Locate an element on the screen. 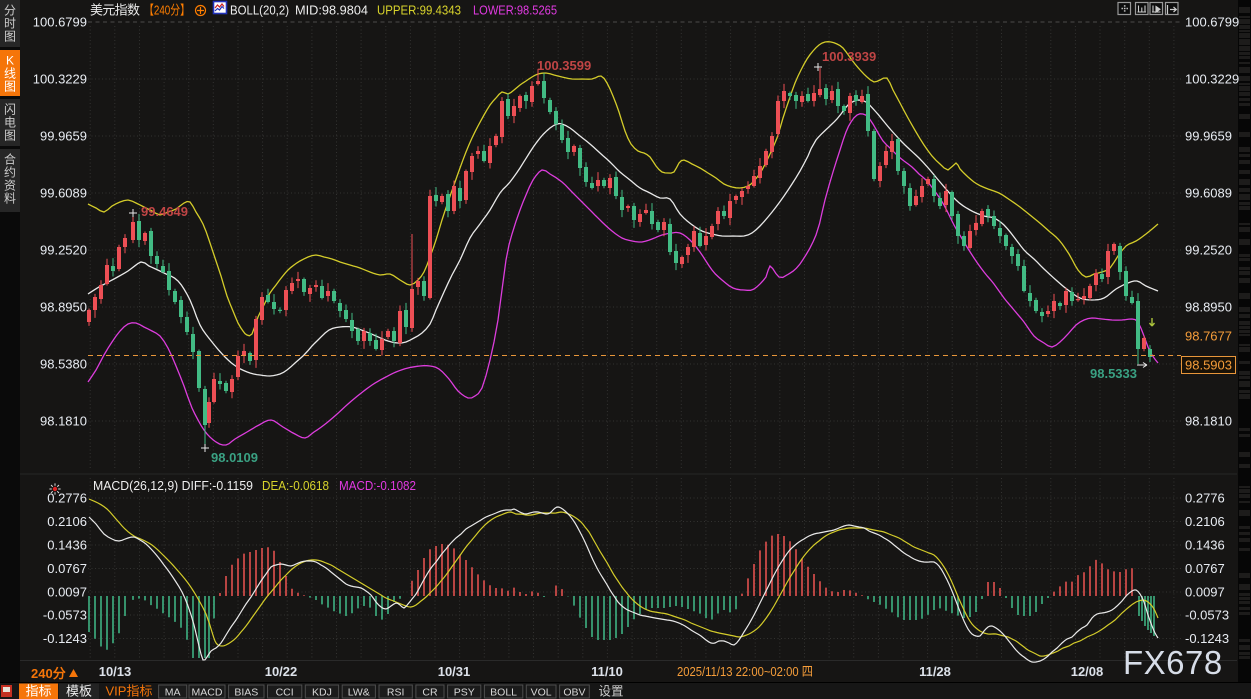 The image size is (1251, 699). svg-text: 合 is located at coordinates (10, 159).